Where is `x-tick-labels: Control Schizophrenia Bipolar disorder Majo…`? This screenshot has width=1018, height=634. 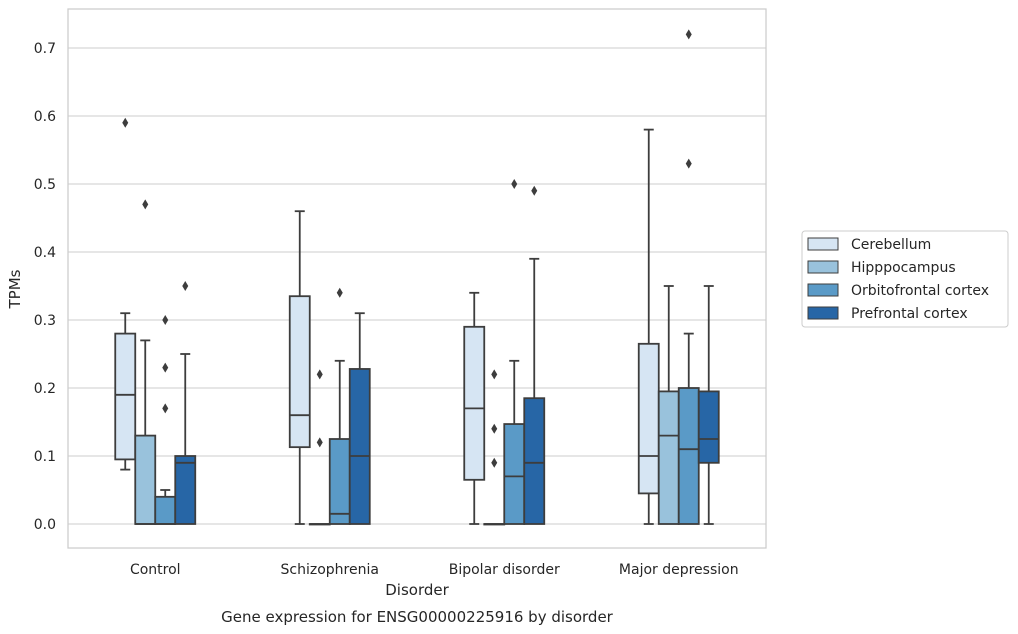 x-tick-labels: Control Schizophrenia Bipolar disorder Majo… is located at coordinates (434, 570).